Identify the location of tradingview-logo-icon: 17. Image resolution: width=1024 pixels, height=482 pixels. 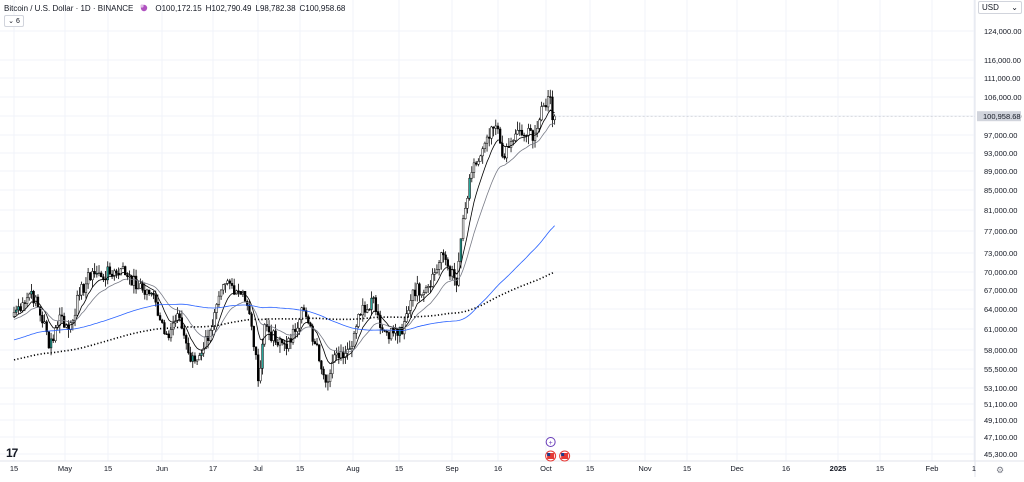
(12, 453).